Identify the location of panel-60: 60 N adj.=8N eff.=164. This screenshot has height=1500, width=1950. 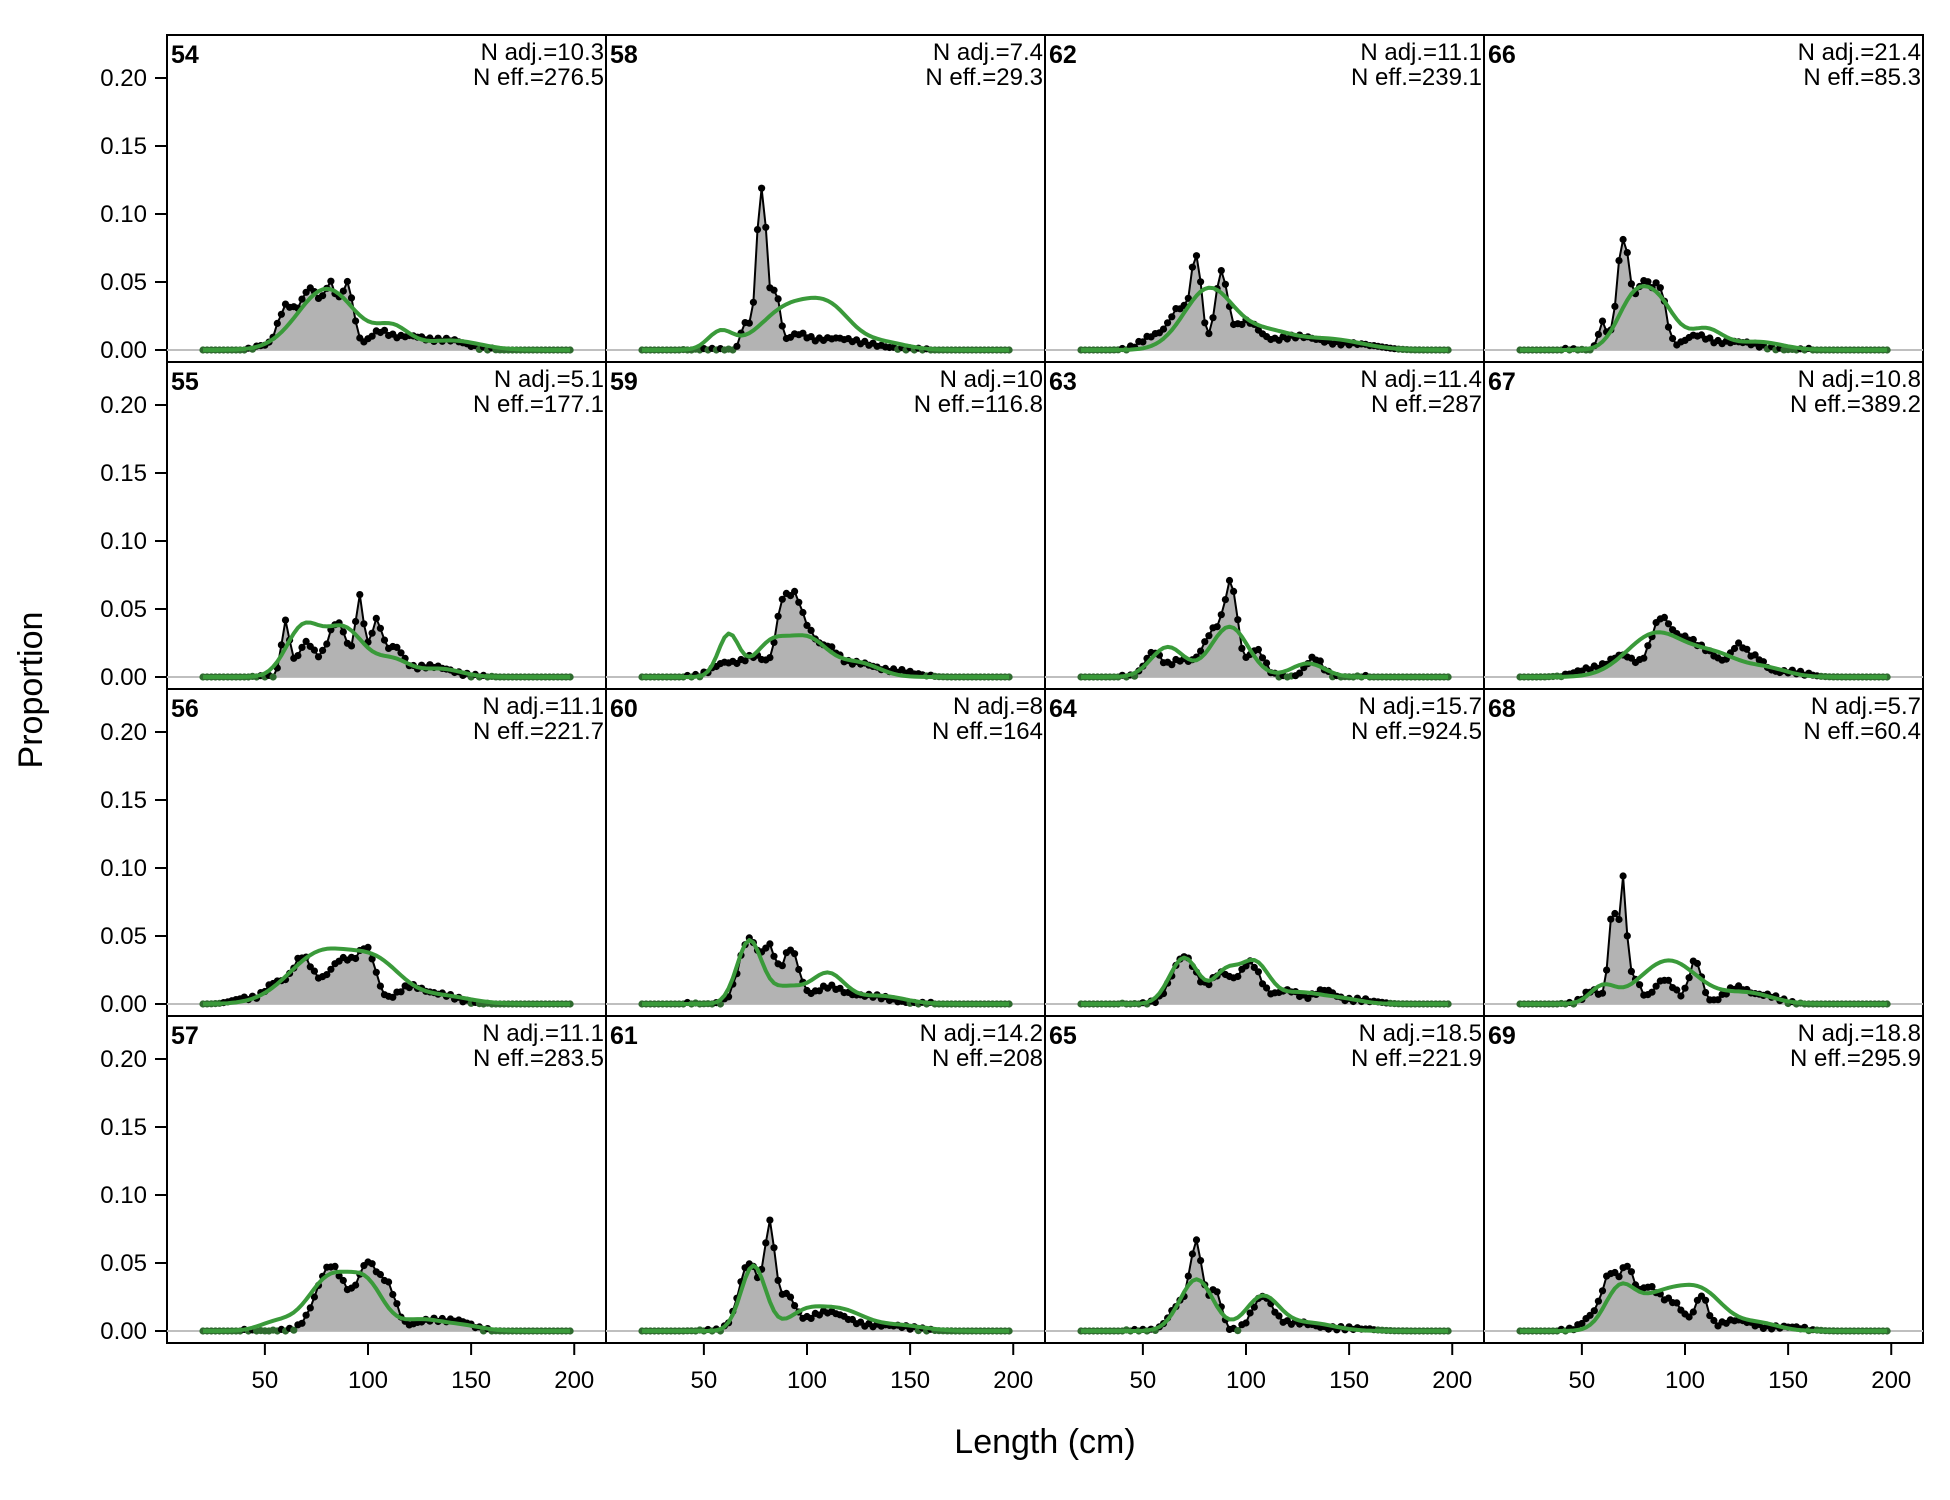
(825, 852).